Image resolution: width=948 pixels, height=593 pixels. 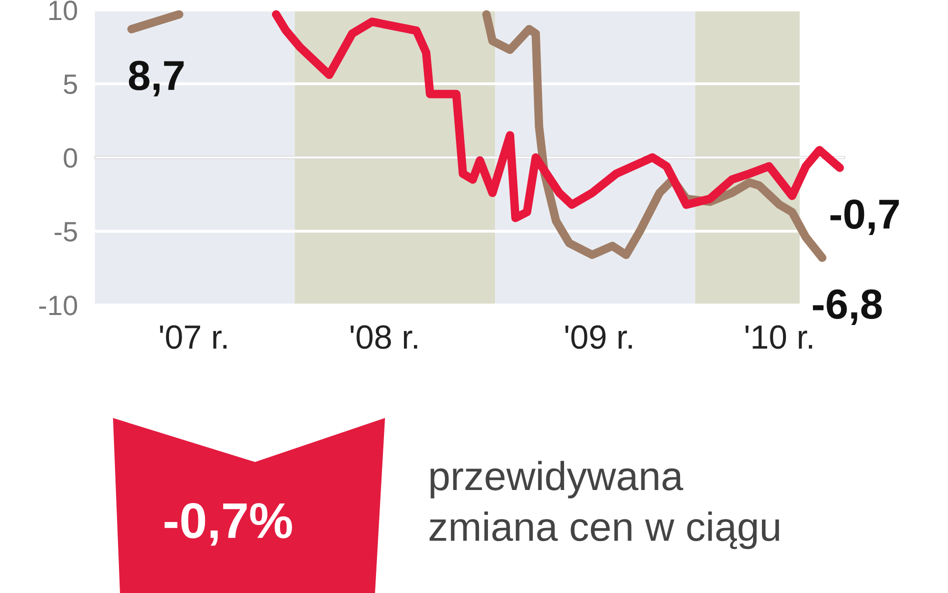 I want to click on annotation: 8,7, so click(x=156, y=78).